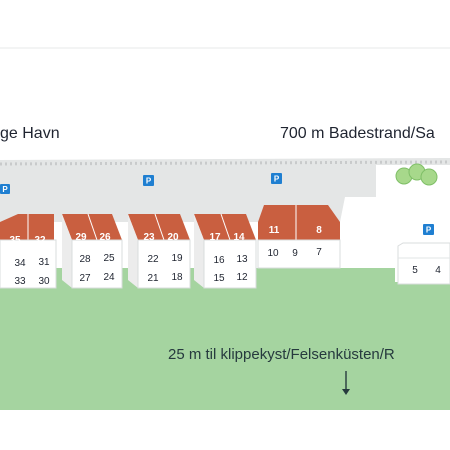  I want to click on unit-25: 25, so click(109, 258).